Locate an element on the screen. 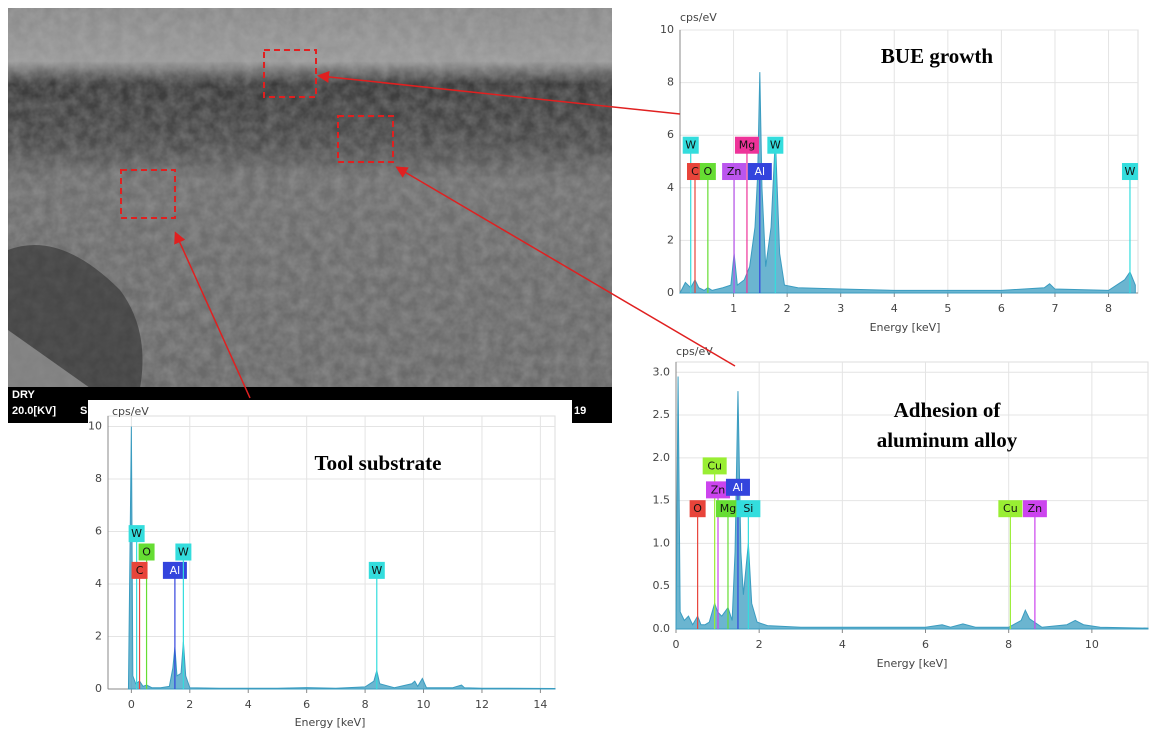  chart-title: BUE growth is located at coordinates (937, 56).